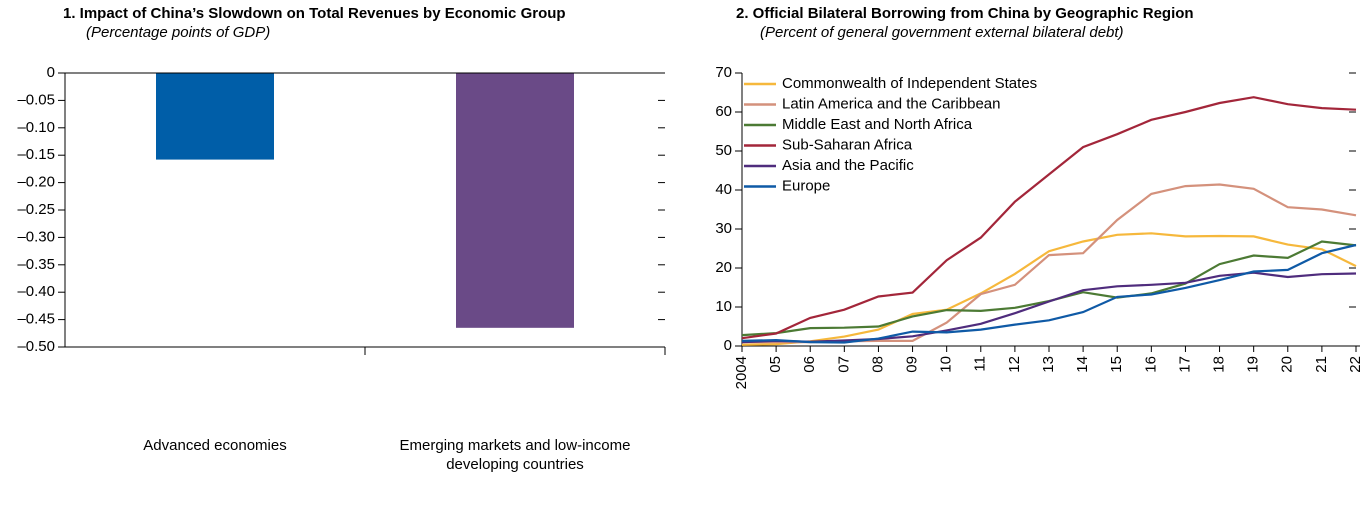 The image size is (1367, 513). Describe the element at coordinates (1355, 364) in the screenshot. I see `x-tick-label: 22` at that location.